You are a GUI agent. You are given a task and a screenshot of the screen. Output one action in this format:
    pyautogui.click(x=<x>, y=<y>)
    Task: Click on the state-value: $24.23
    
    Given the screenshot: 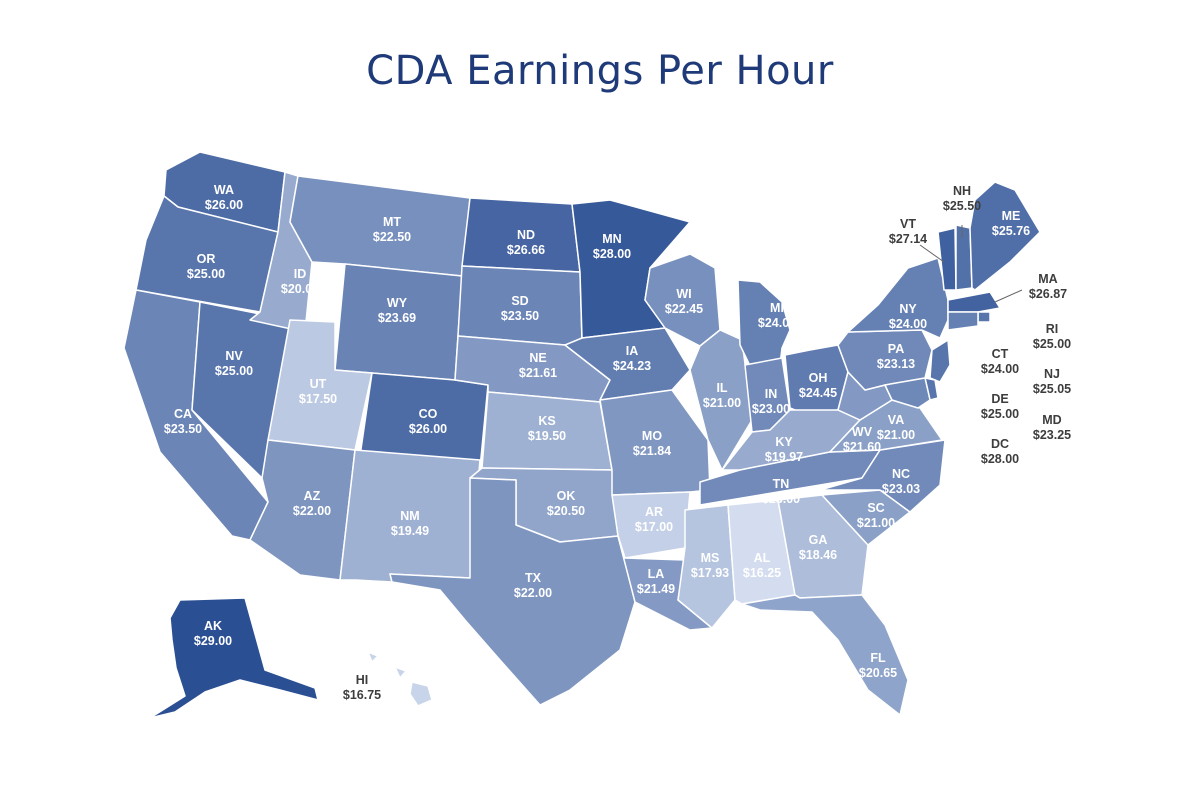 What is the action you would take?
    pyautogui.click(x=632, y=366)
    